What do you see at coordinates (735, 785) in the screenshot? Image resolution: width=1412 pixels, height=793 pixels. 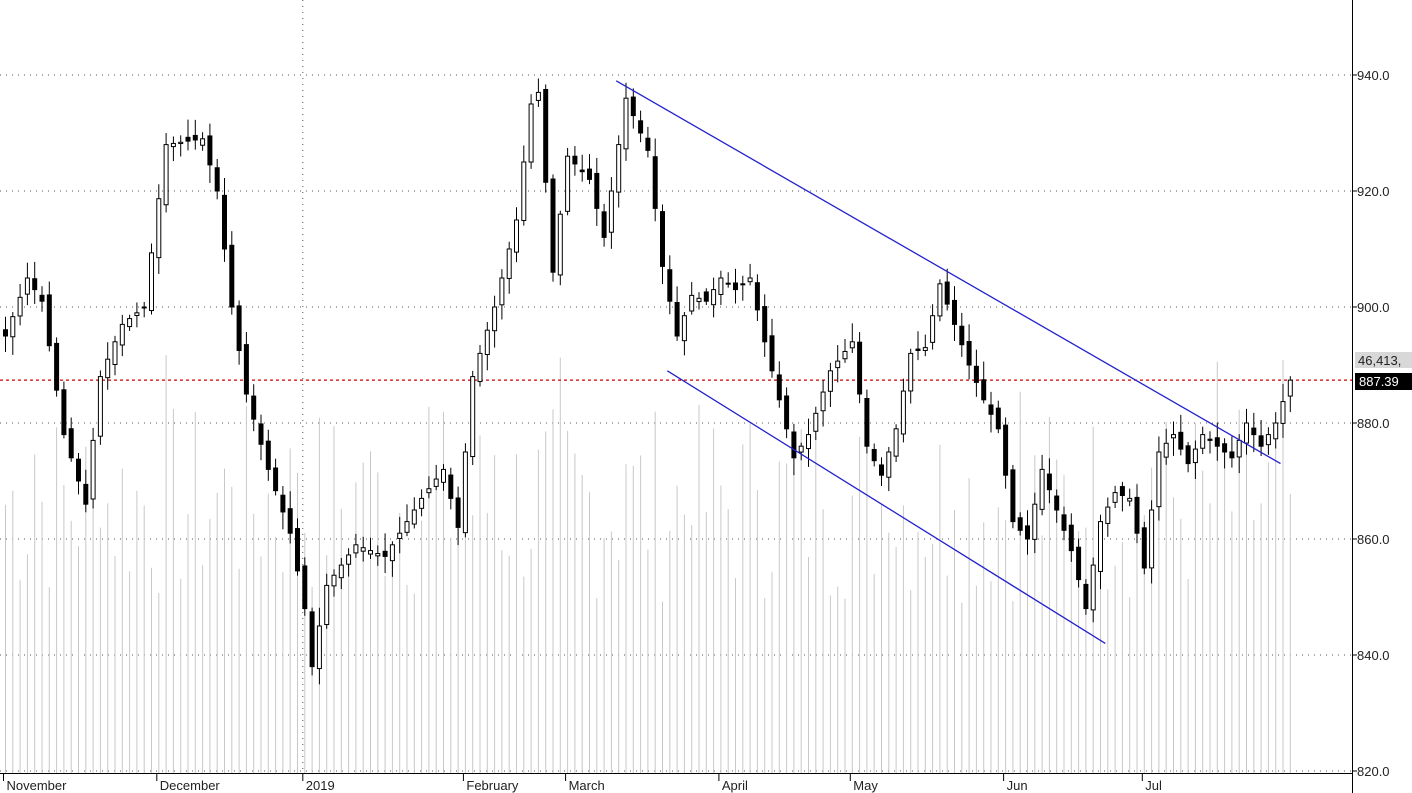 I see `x-tick-label: April` at bounding box center [735, 785].